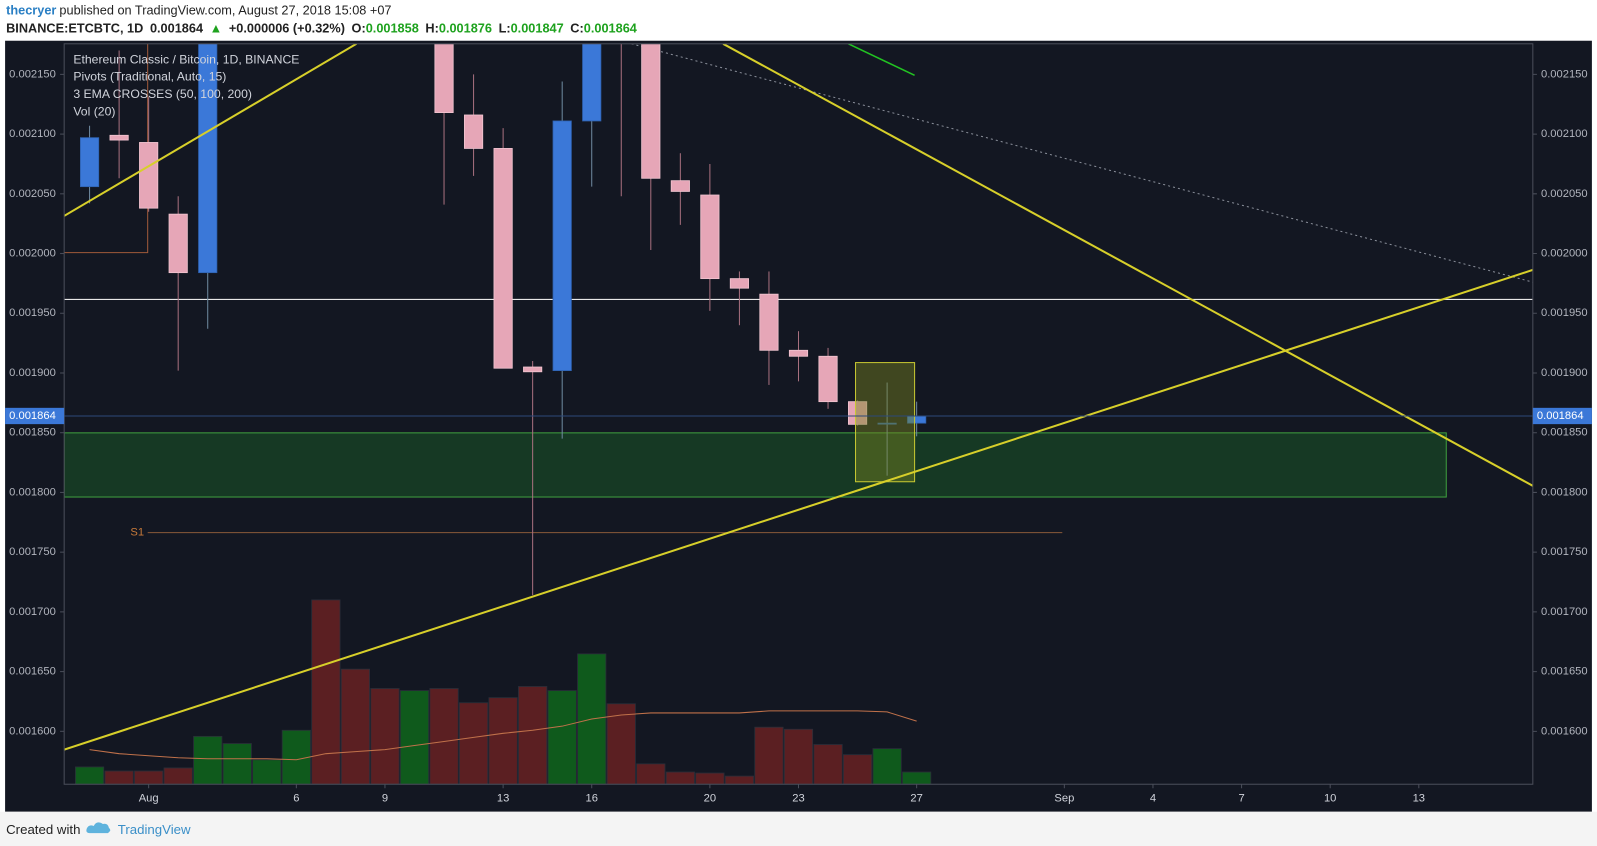  Describe the element at coordinates (432, 28) in the screenshot. I see `h-label: H:` at that location.